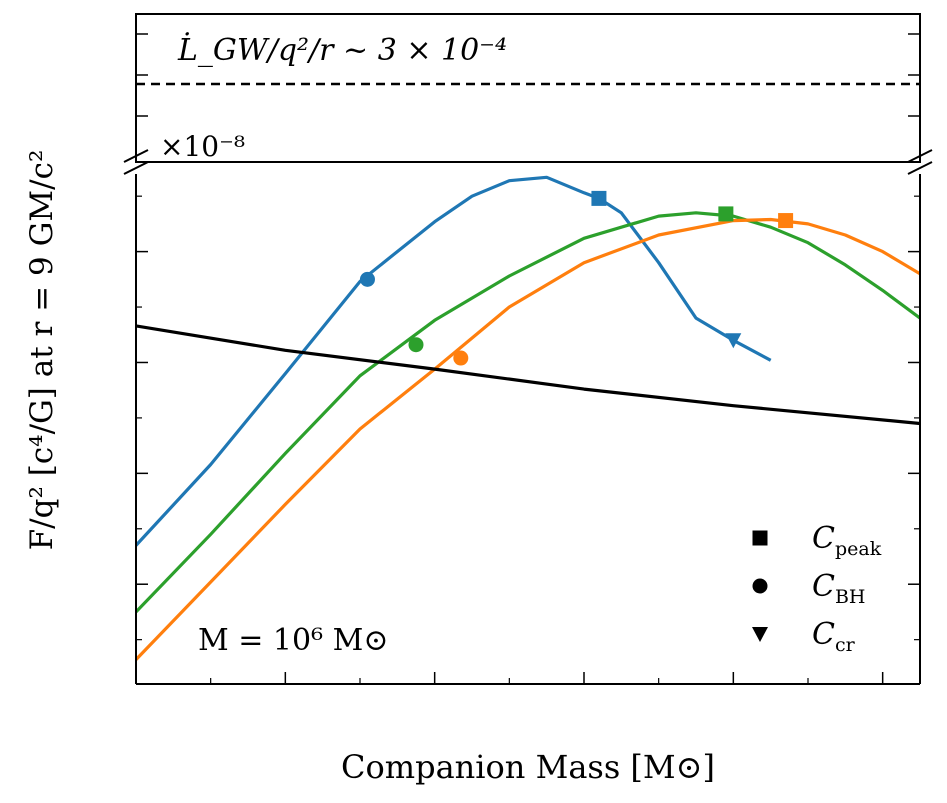  What do you see at coordinates (599, 198) in the screenshot?
I see `marker-square-sly` at bounding box center [599, 198].